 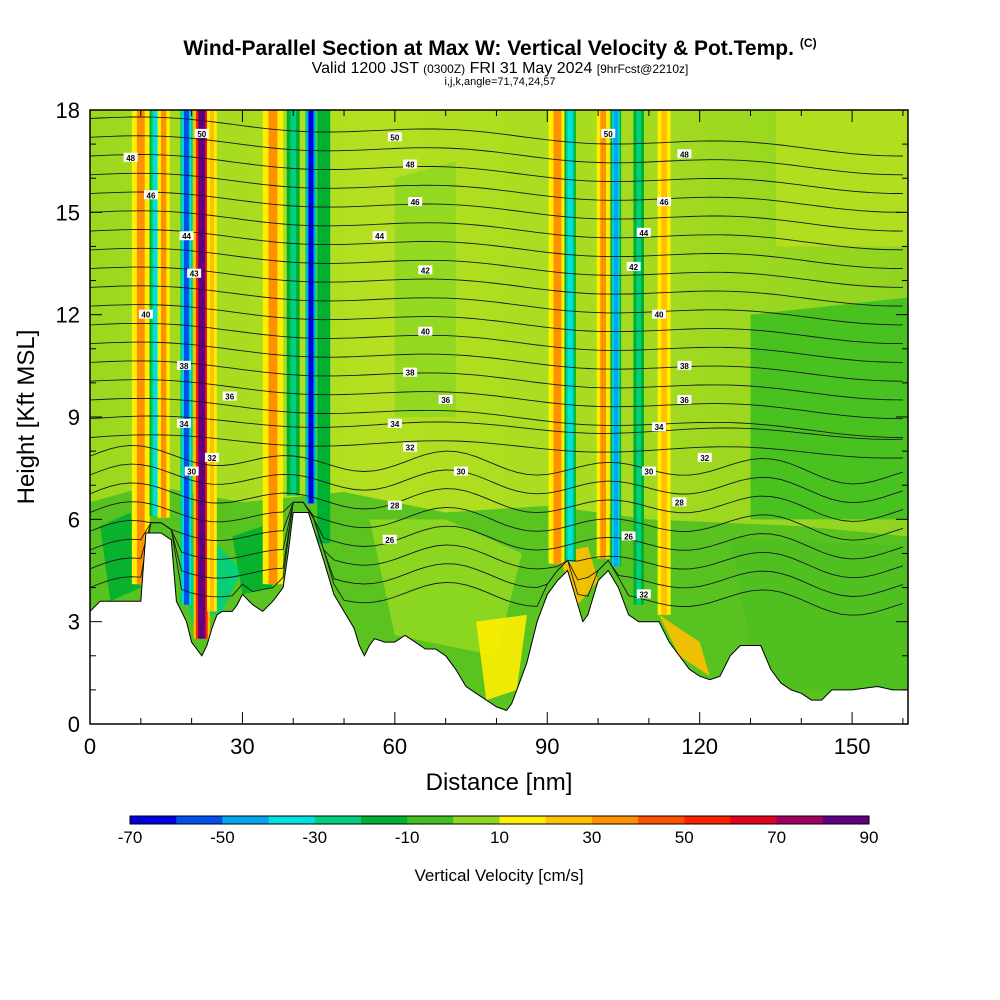 What do you see at coordinates (222, 837) in the screenshot?
I see `colorbar-tick-label: -50` at bounding box center [222, 837].